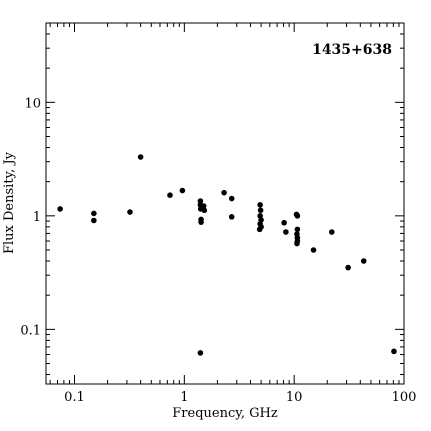 The width and height of the screenshot is (431, 431). What do you see at coordinates (74, 397) in the screenshot?
I see `x-tick-label: 0.1` at bounding box center [74, 397].